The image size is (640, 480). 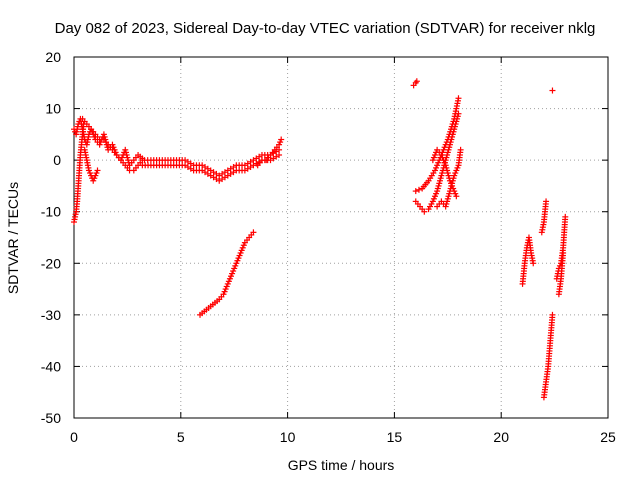 I want to click on x-tick-label: 15, so click(x=395, y=437).